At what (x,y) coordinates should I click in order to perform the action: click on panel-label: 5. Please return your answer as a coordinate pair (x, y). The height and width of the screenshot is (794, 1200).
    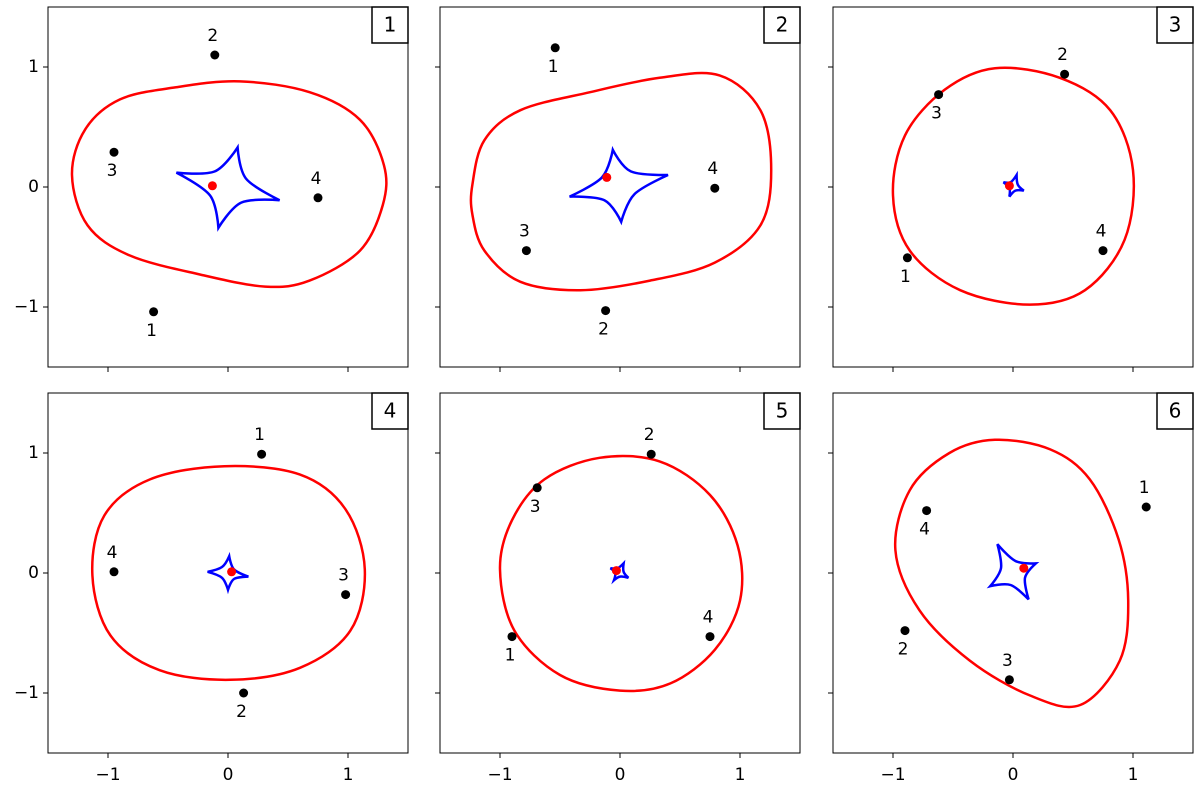
    Looking at the image, I should click on (782, 411).